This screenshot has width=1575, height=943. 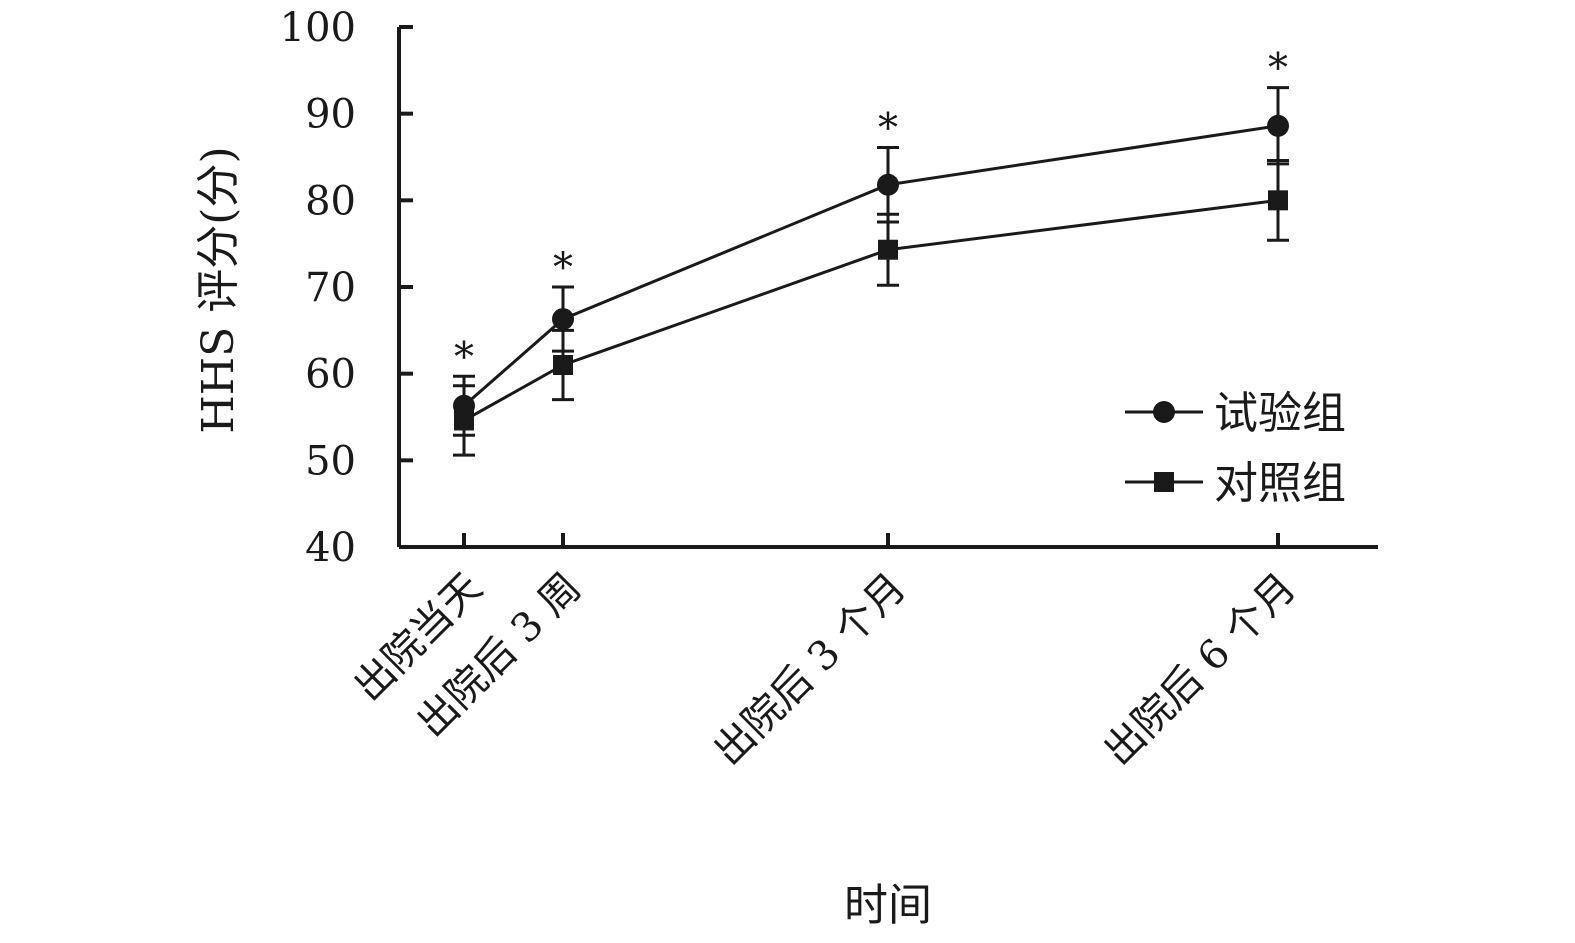 I want to click on y-tick-label: 90, so click(x=330, y=115).